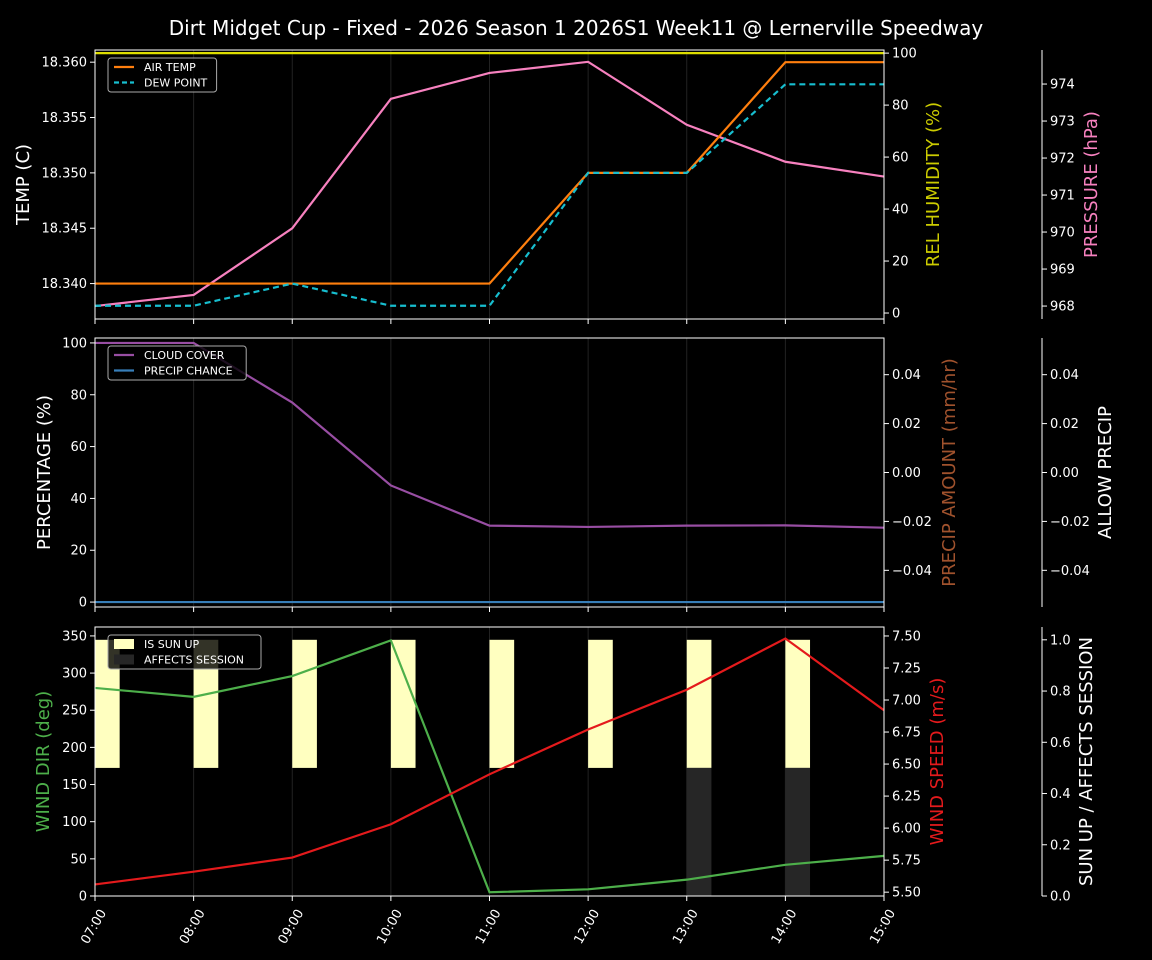 The height and width of the screenshot is (960, 1152). What do you see at coordinates (65, 229) in the screenshot?
I see `y-tick-label: 18.345` at bounding box center [65, 229].